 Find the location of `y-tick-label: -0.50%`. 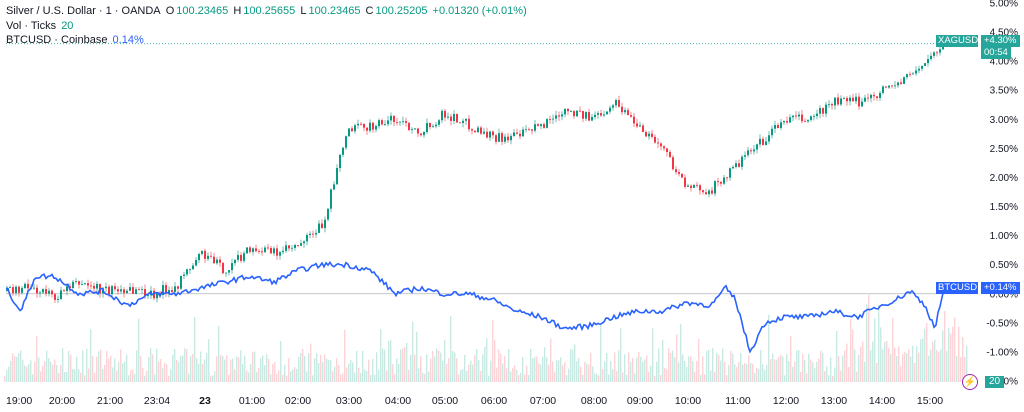

y-tick-label: -0.50% is located at coordinates (1002, 323).